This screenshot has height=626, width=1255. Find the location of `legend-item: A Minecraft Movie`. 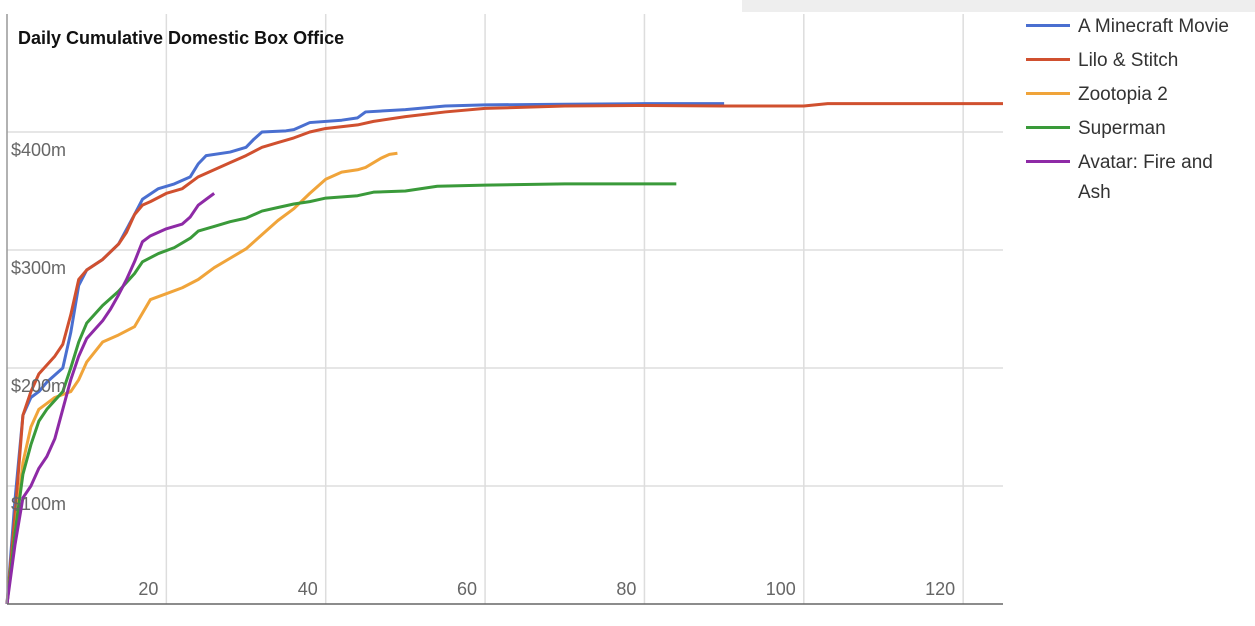

legend-item: A Minecraft Movie is located at coordinates (1136, 27).